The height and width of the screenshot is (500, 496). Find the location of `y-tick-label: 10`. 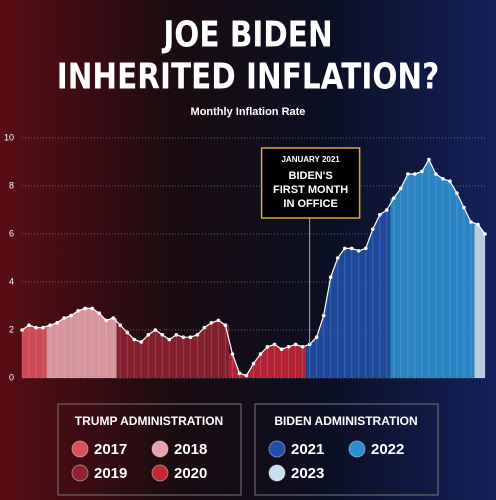

y-tick-label: 10 is located at coordinates (9, 137).